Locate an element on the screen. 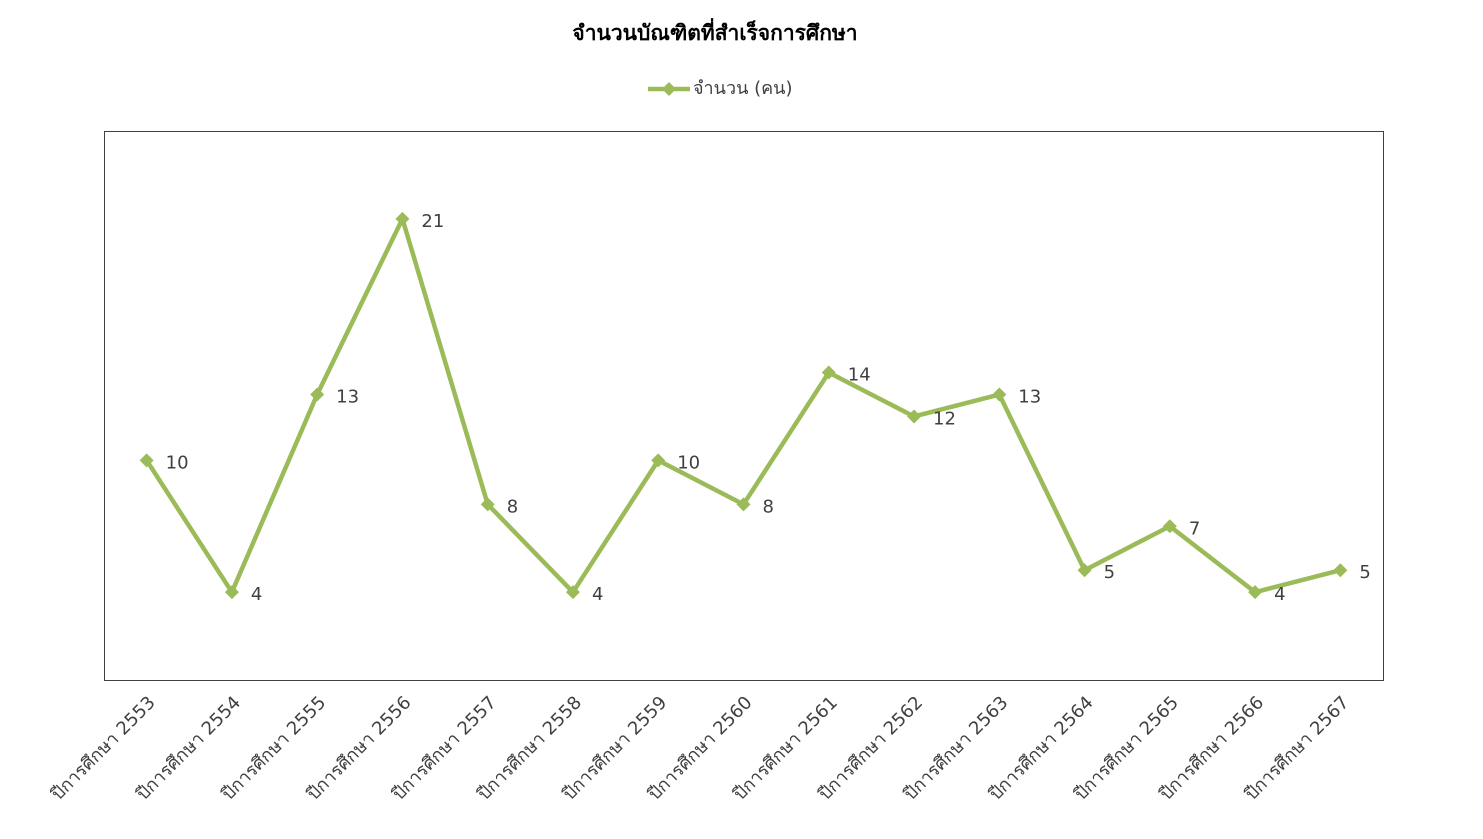 The width and height of the screenshot is (1483, 839). data-label: 14 is located at coordinates (859, 375).